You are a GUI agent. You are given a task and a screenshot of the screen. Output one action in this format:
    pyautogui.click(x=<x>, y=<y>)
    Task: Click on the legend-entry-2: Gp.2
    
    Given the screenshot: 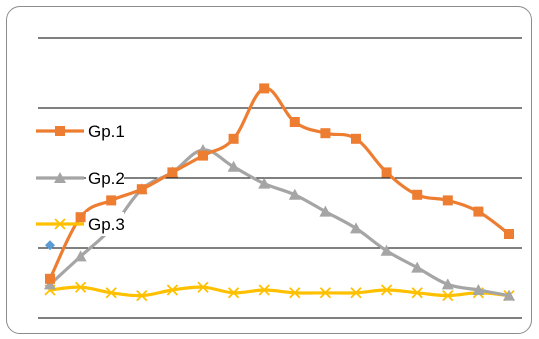 What is the action you would take?
    pyautogui.click(x=80, y=178)
    